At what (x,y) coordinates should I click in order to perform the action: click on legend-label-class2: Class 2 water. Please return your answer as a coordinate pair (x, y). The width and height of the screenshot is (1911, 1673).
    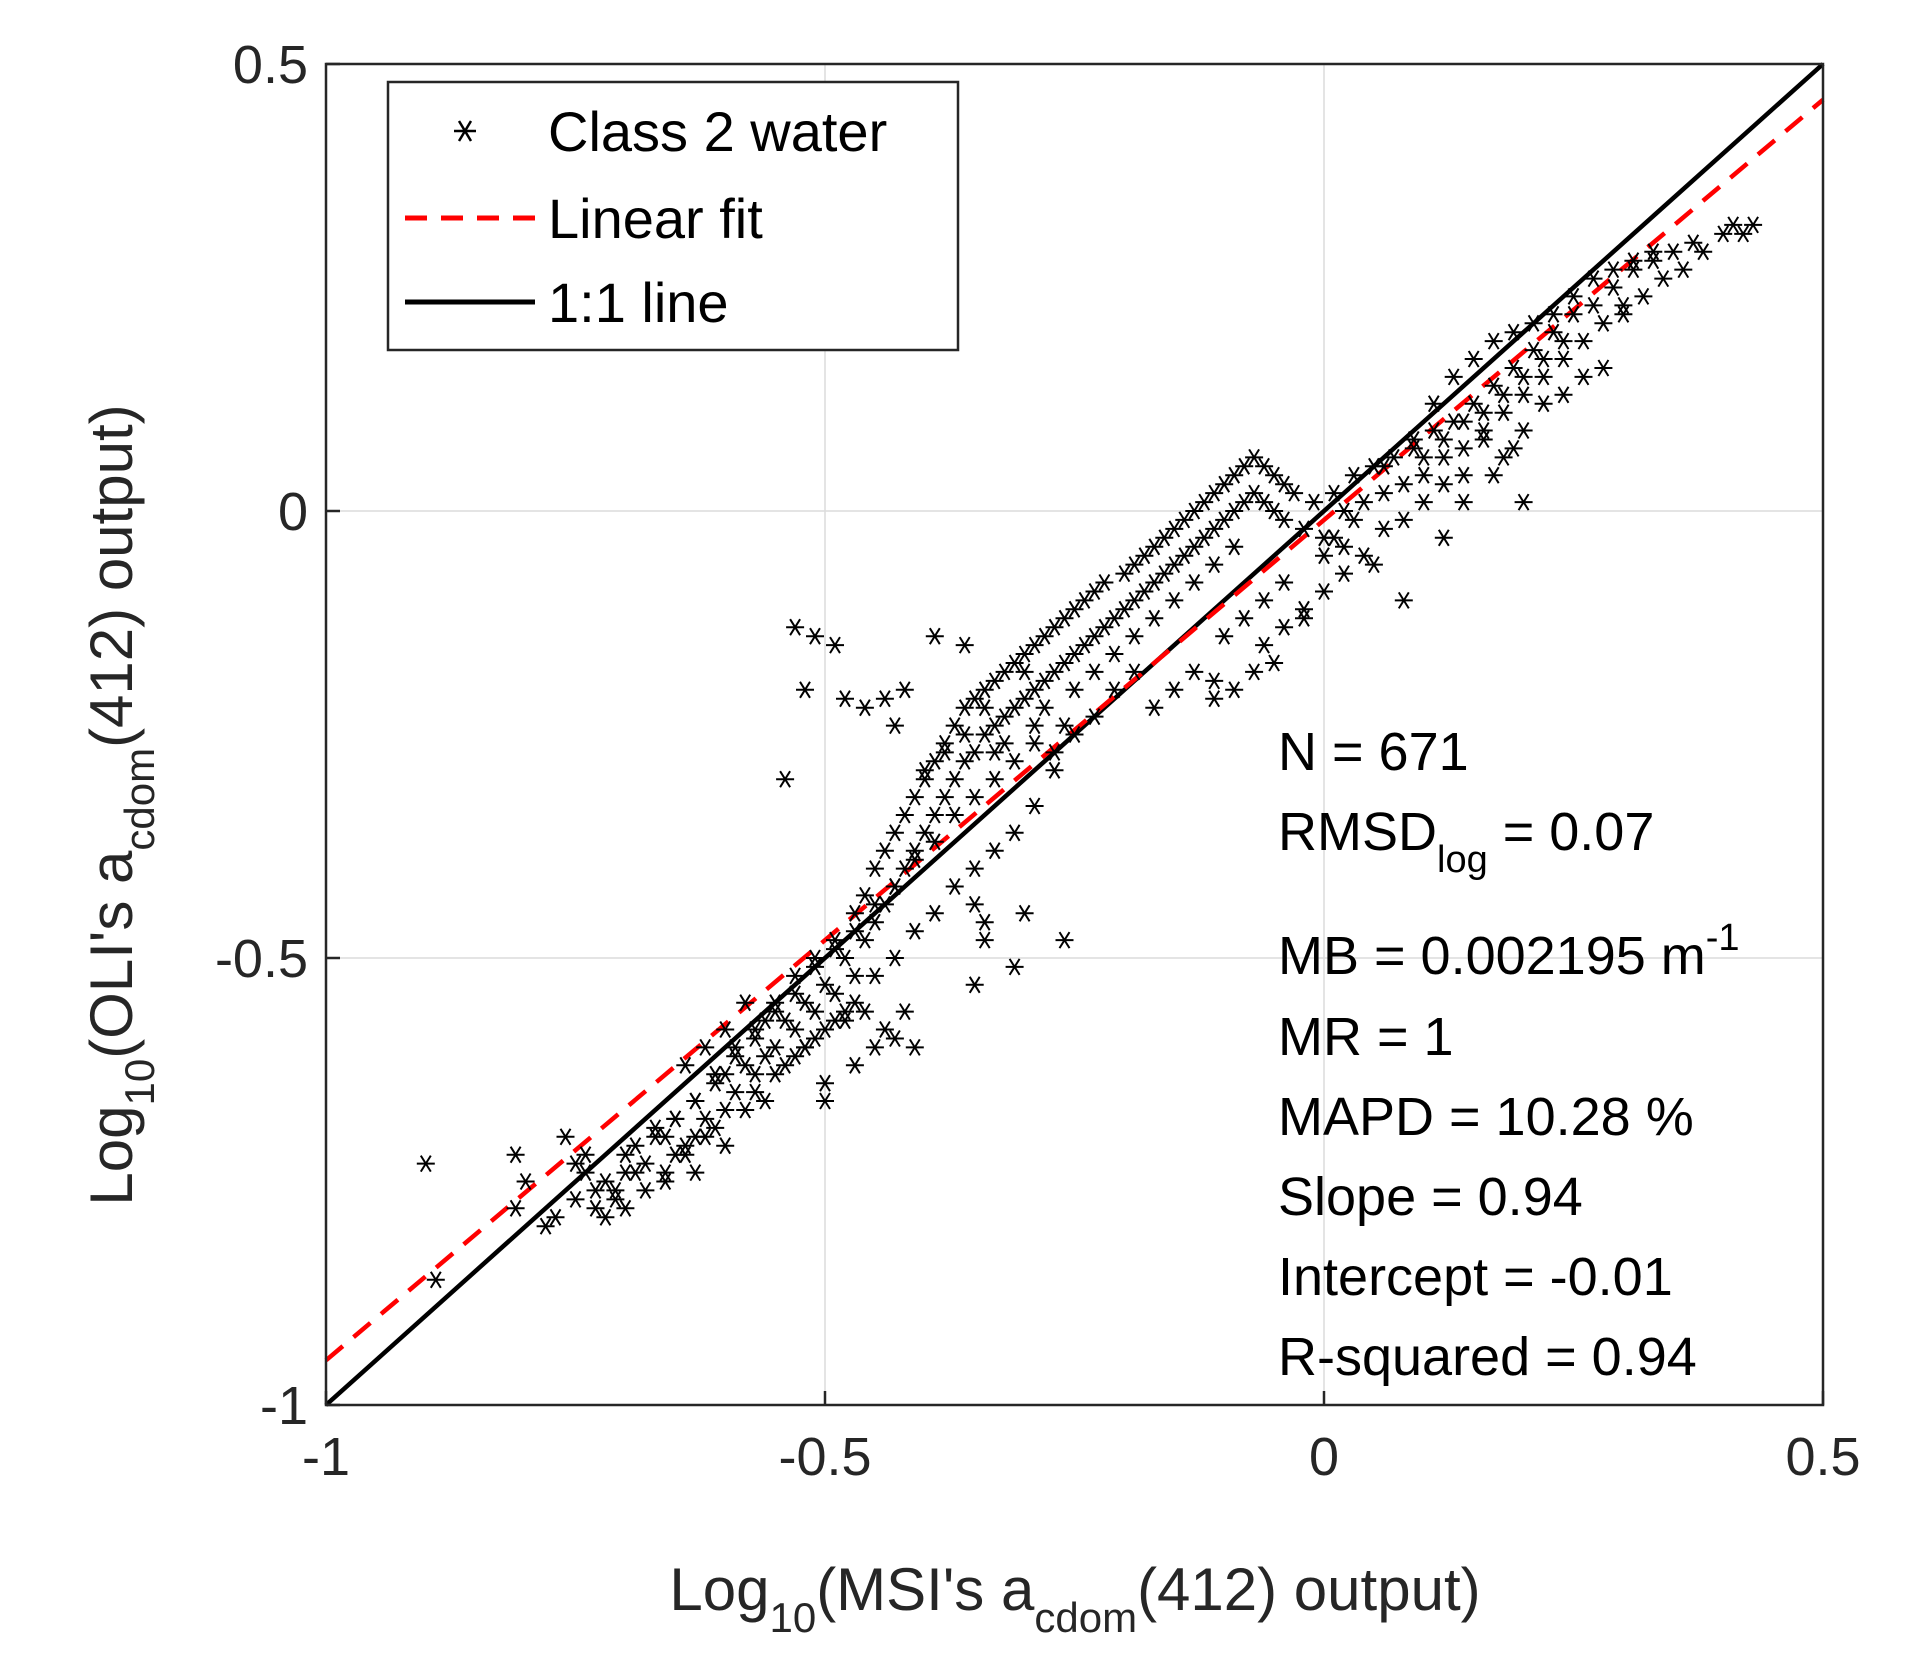
    Looking at the image, I should click on (717, 131).